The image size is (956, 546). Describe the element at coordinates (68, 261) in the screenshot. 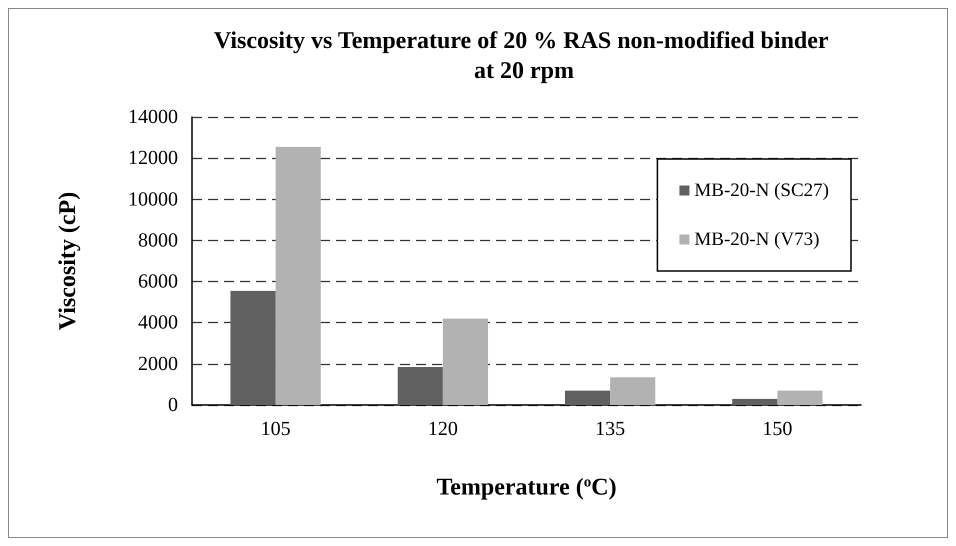

I see `y-axis-title: Viscosity (cP)` at that location.